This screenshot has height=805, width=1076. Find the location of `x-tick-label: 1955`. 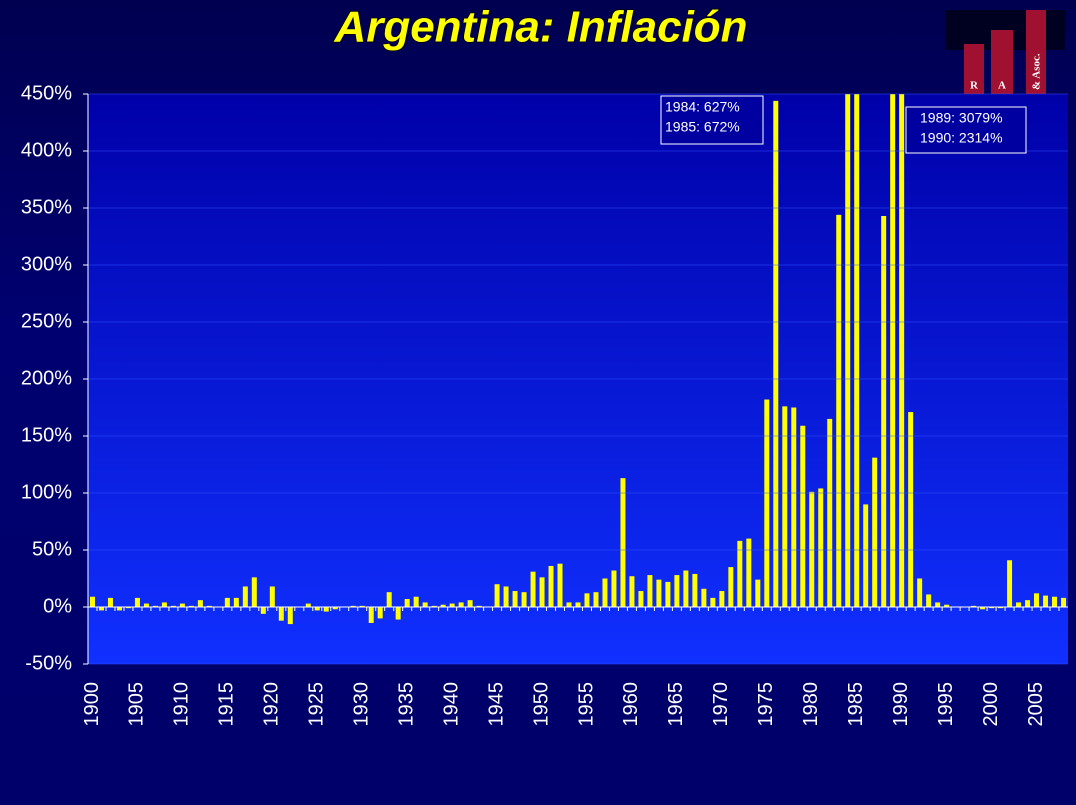

x-tick-label: 1955 is located at coordinates (586, 704).